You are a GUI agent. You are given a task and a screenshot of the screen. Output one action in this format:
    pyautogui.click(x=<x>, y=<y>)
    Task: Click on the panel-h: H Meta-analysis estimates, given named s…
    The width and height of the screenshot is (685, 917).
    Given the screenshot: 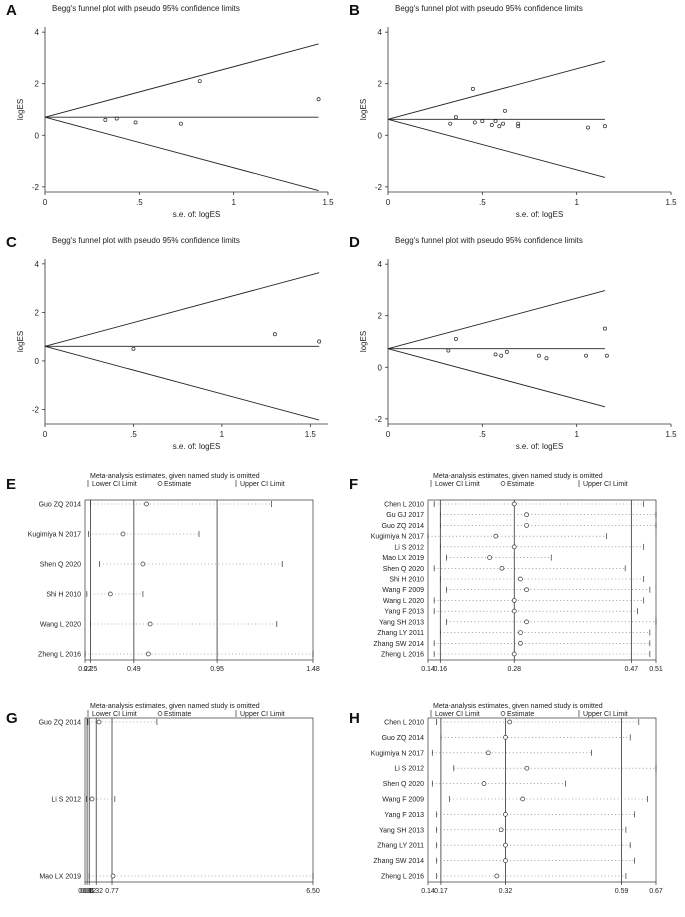 What is the action you would take?
    pyautogui.click(x=514, y=801)
    